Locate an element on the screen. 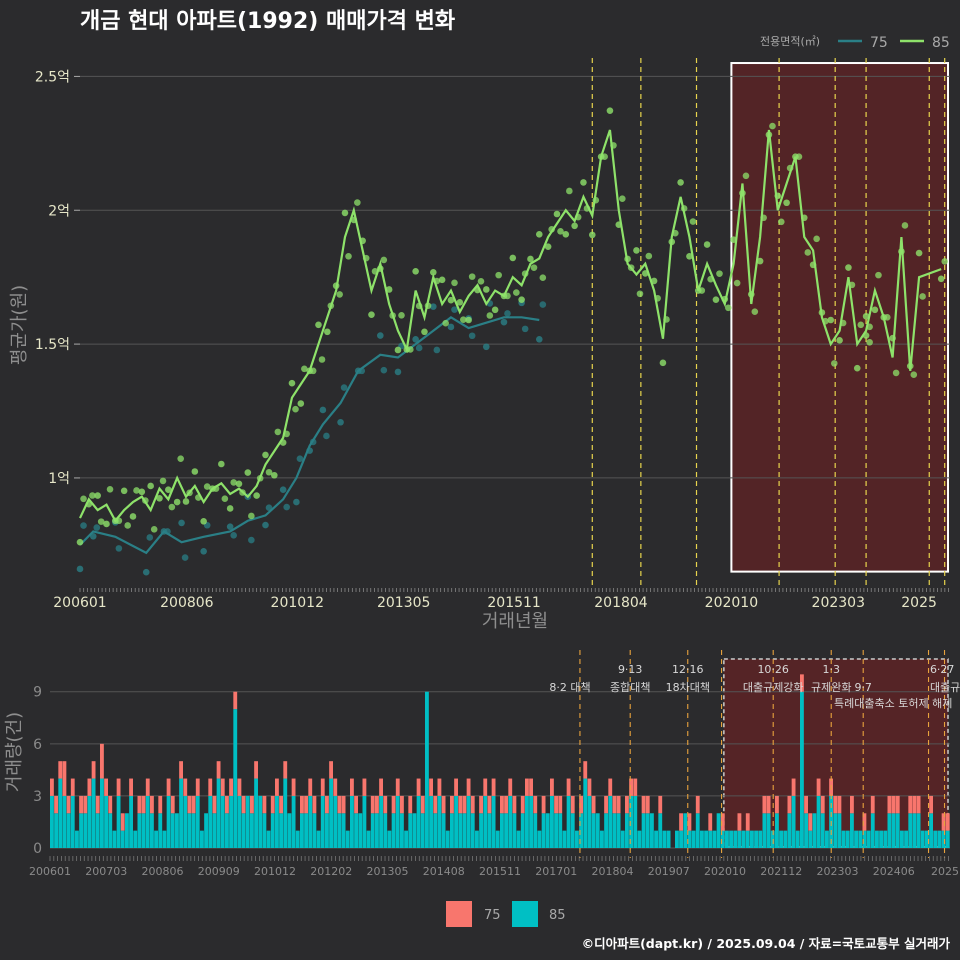 The width and height of the screenshot is (960, 960). x-tick-label: 200806 is located at coordinates (187, 603).